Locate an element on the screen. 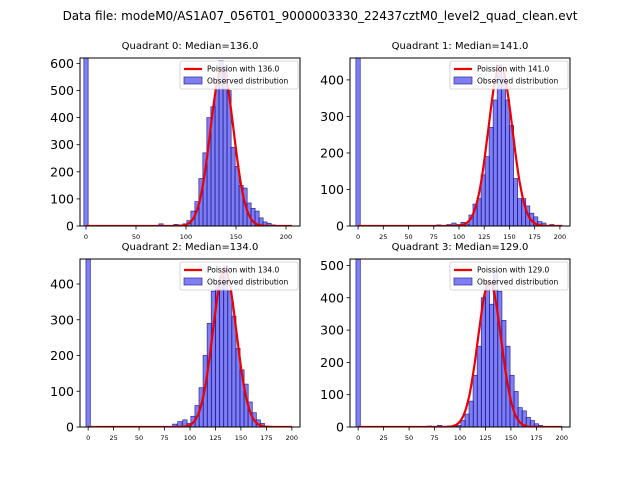  legend-fit-label: Poission with 141.0 is located at coordinates (513, 69).